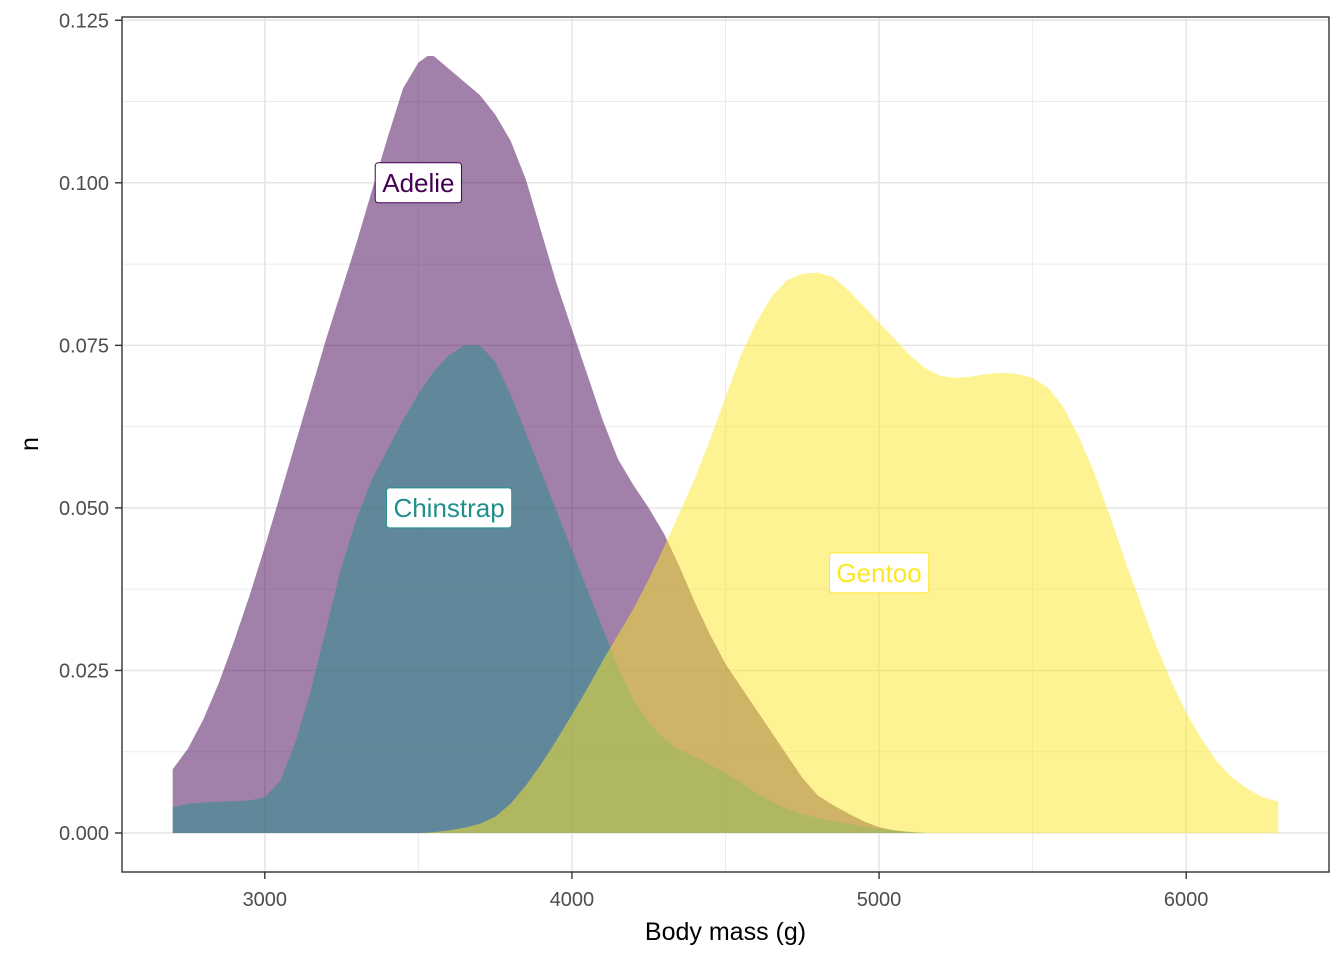  I want to click on y-tick-label: 0.125, so click(84, 21).